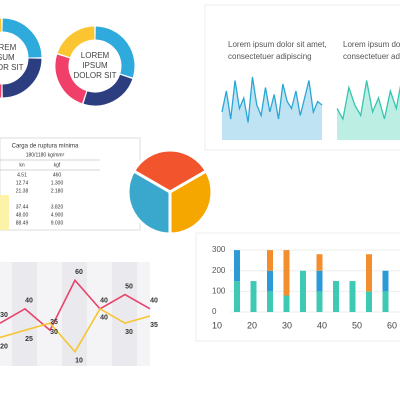 This screenshot has width=400, height=405. What do you see at coordinates (22, 191) in the screenshot?
I see `table-cell: 21.38` at bounding box center [22, 191].